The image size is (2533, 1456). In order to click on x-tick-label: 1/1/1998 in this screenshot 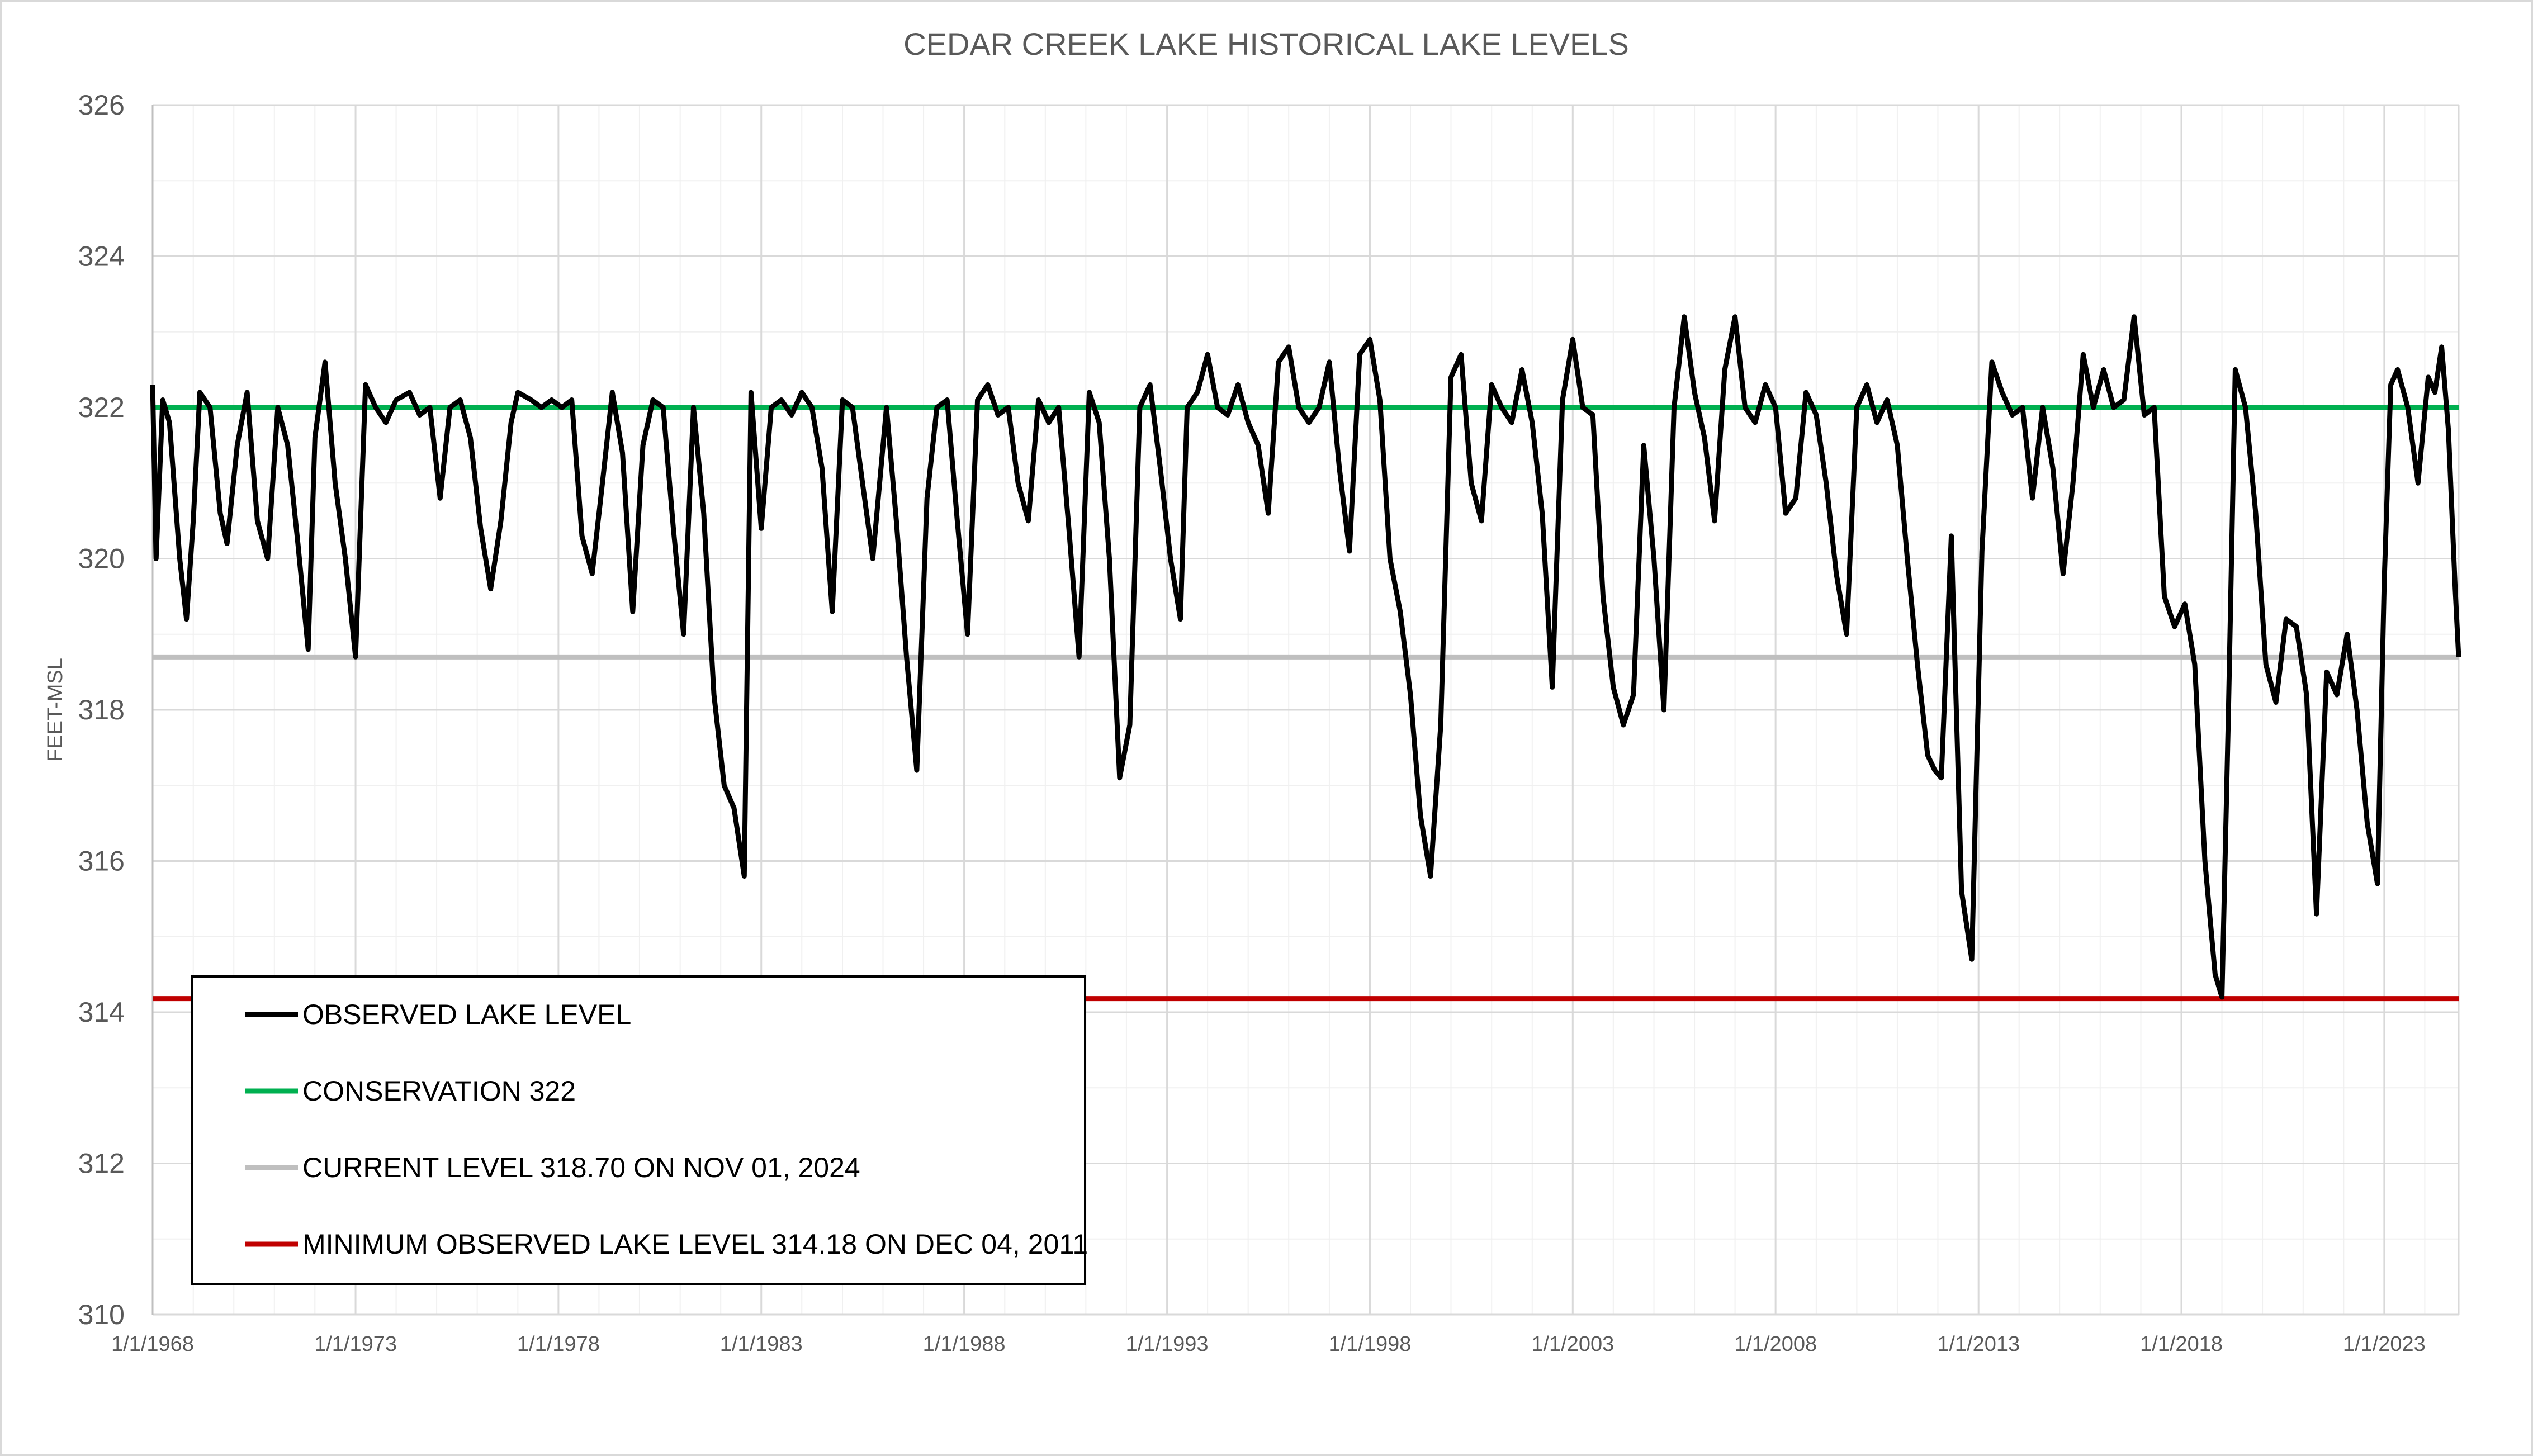, I will do `click(1369, 1344)`.